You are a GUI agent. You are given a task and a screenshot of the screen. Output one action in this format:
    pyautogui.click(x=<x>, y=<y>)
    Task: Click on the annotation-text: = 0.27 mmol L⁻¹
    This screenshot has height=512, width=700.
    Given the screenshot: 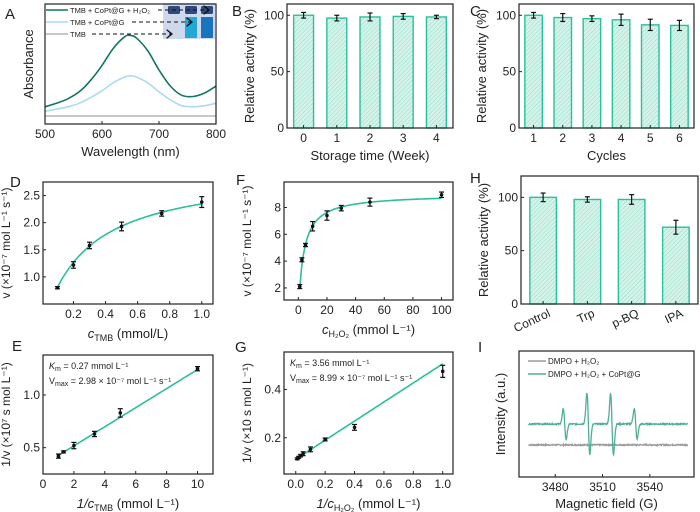 What is the action you would take?
    pyautogui.click(x=95, y=366)
    